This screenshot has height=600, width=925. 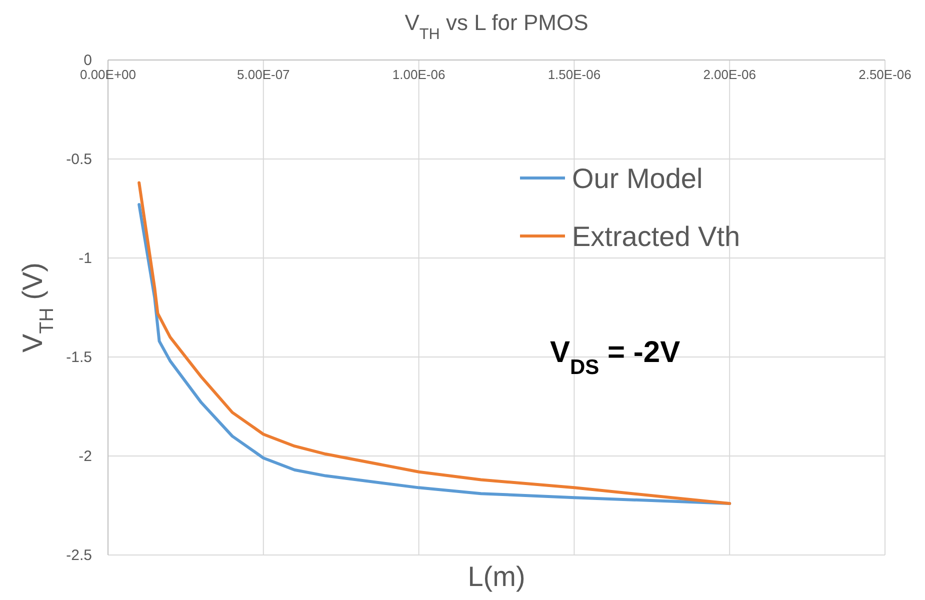 What do you see at coordinates (263, 74) in the screenshot?
I see `x-tick-label: 5.00E-07` at bounding box center [263, 74].